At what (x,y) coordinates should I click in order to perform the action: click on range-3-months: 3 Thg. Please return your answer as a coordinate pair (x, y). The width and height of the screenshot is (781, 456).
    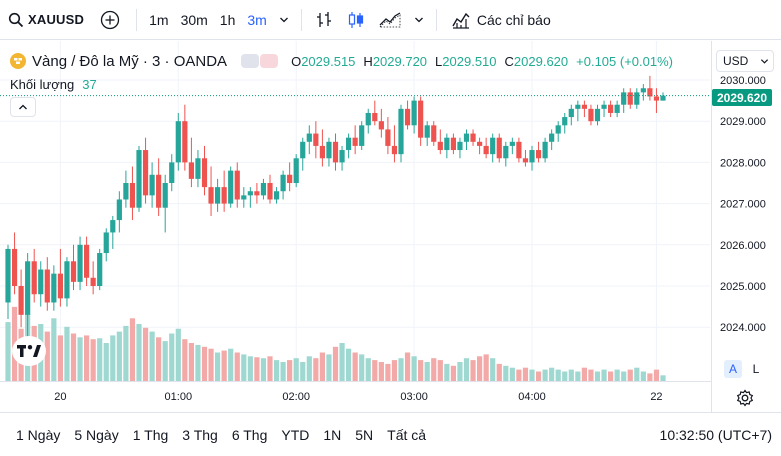
    Looking at the image, I should click on (200, 434).